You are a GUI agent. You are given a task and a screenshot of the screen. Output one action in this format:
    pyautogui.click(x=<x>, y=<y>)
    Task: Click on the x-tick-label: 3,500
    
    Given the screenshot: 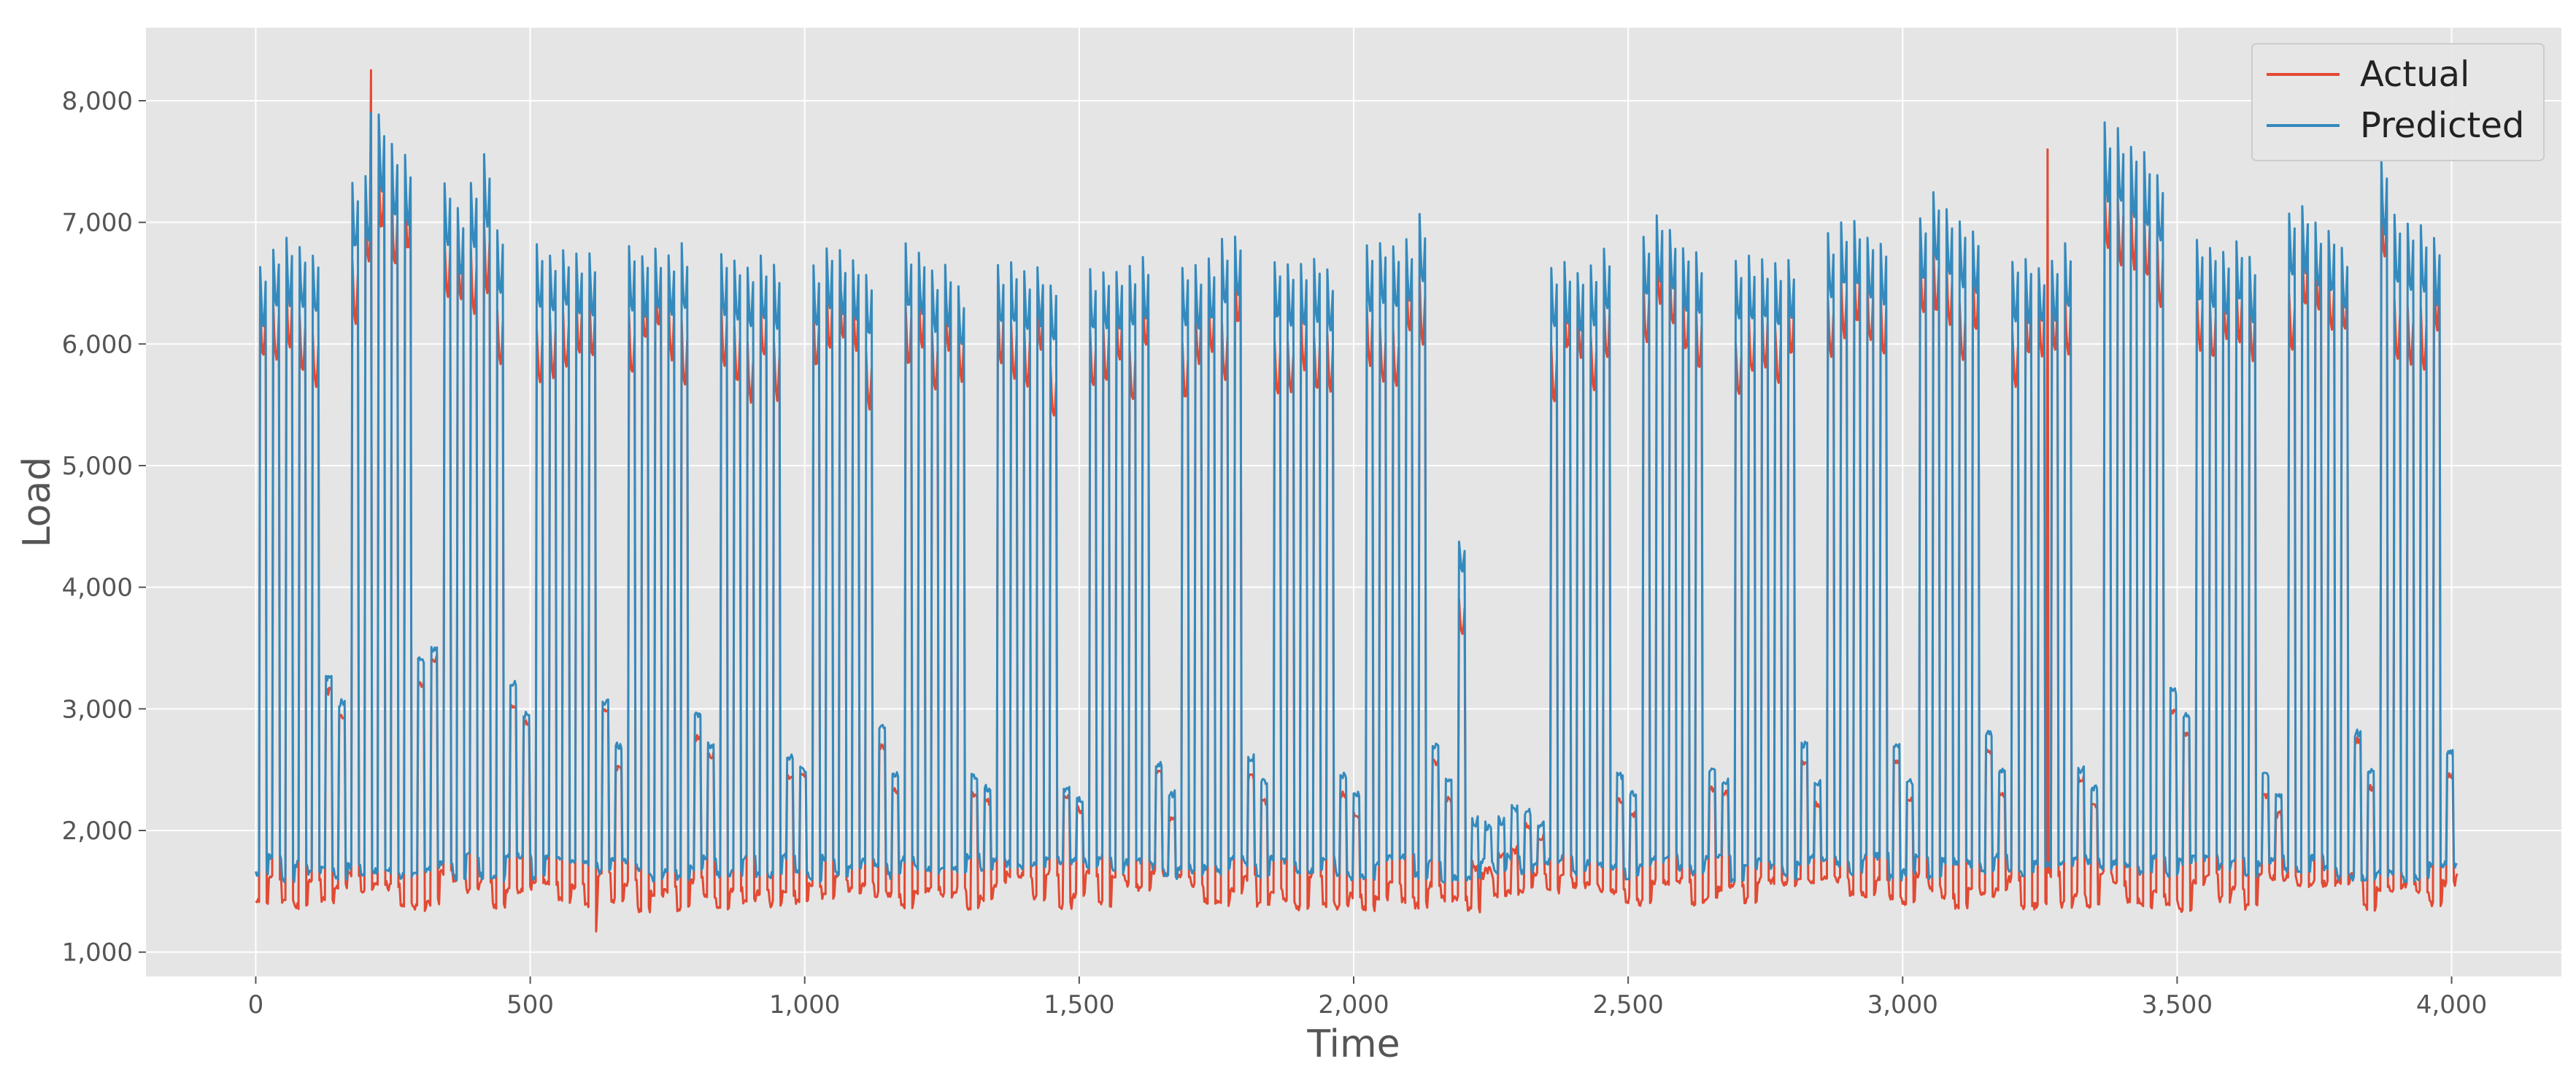 What is the action you would take?
    pyautogui.click(x=2177, y=1005)
    